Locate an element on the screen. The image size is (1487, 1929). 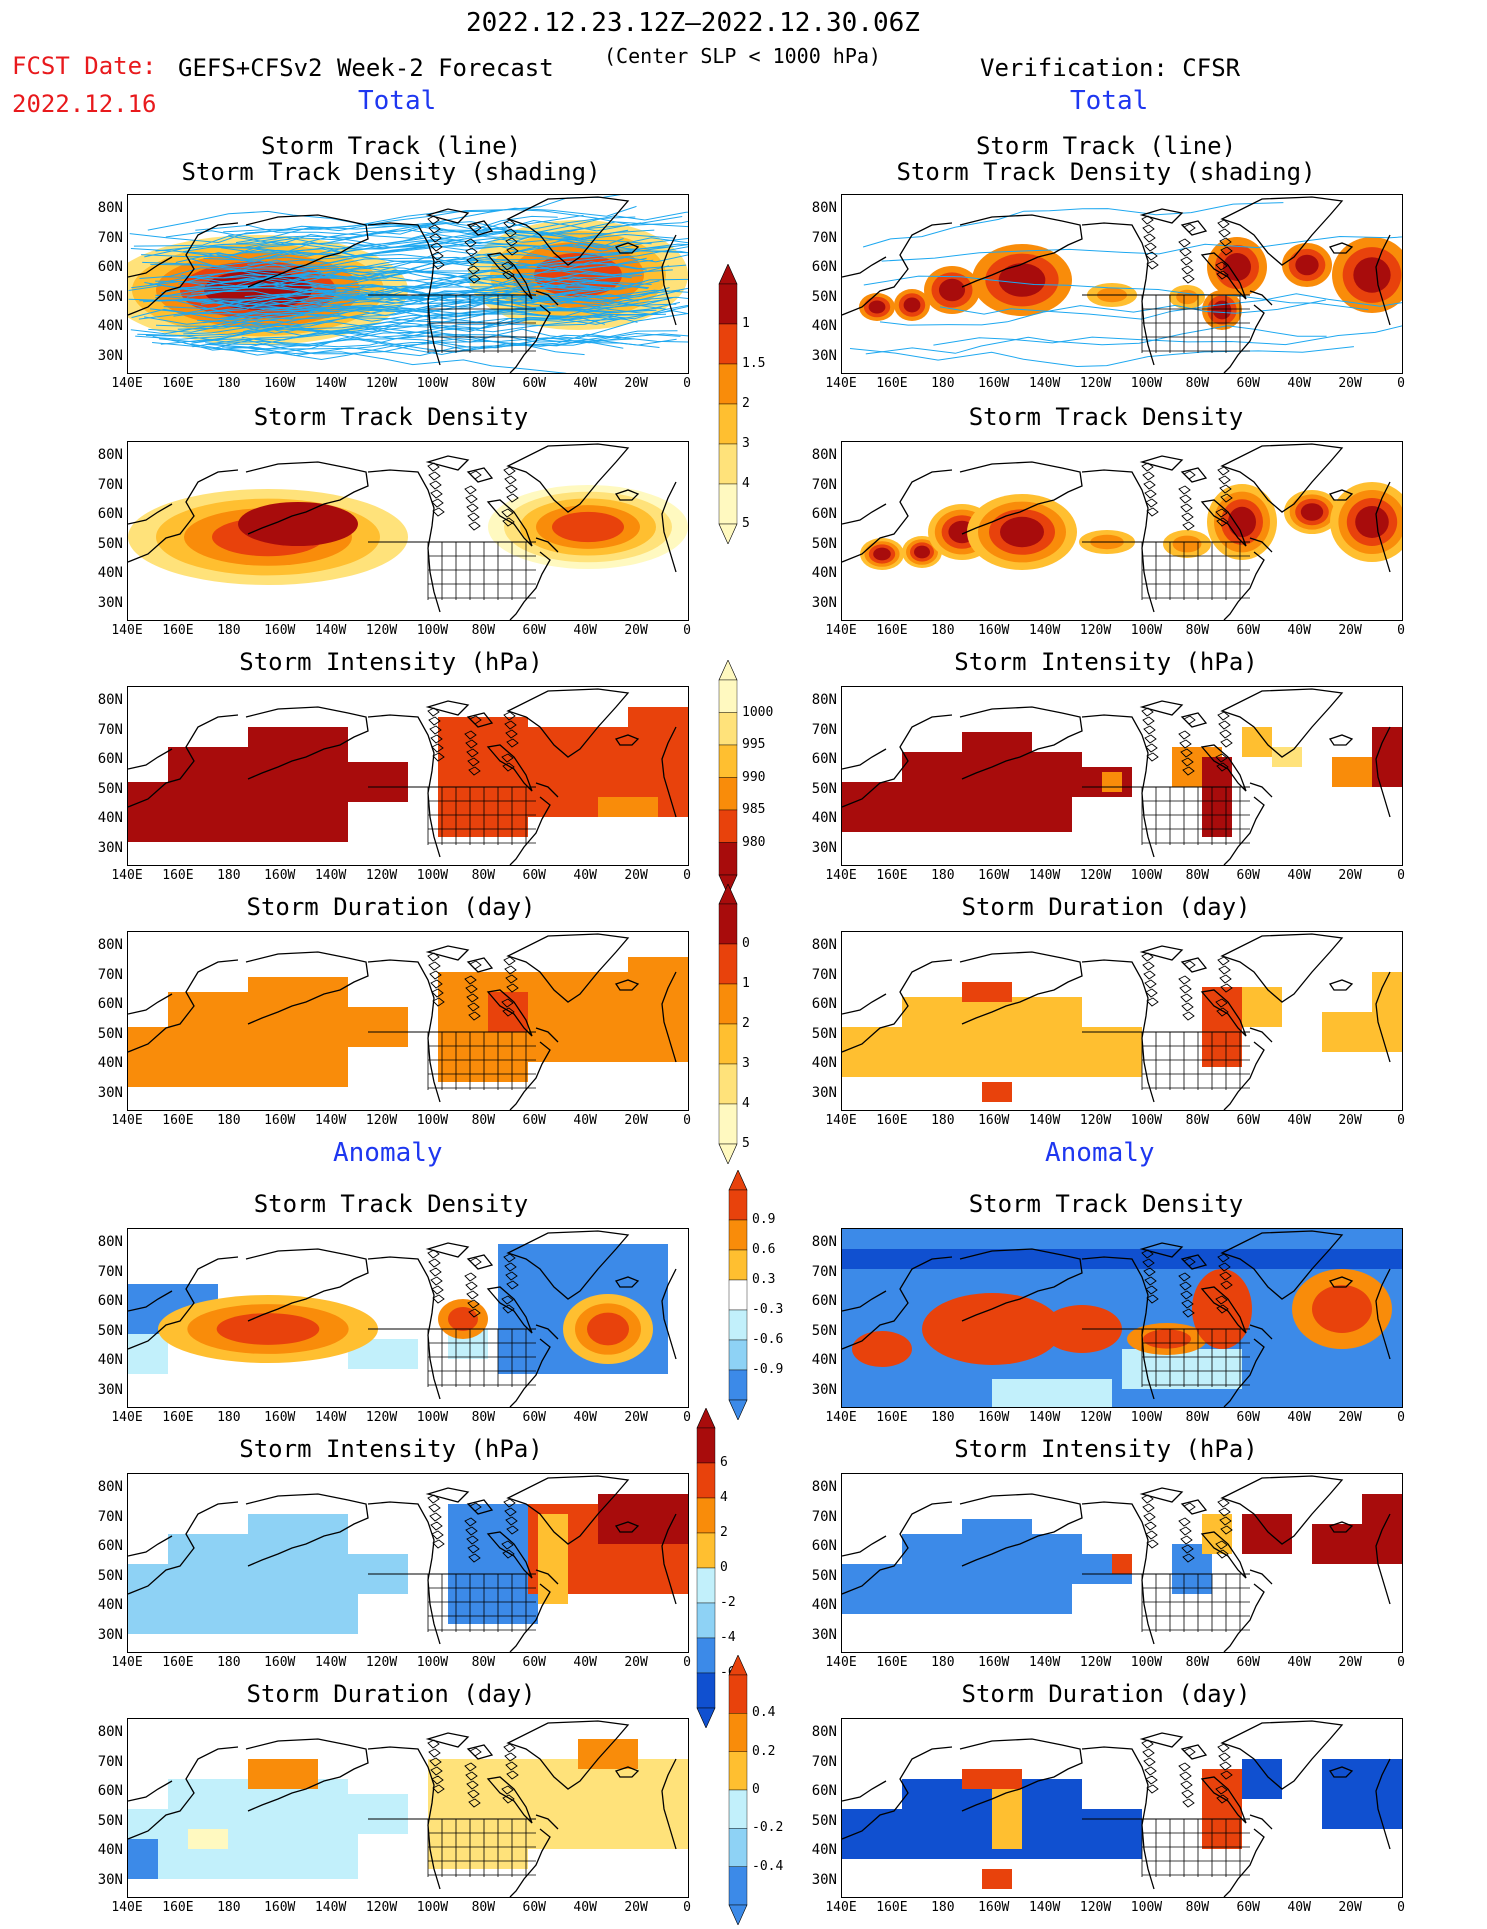
colorbar-tick-label: 0.4 is located at coordinates (764, 1713).